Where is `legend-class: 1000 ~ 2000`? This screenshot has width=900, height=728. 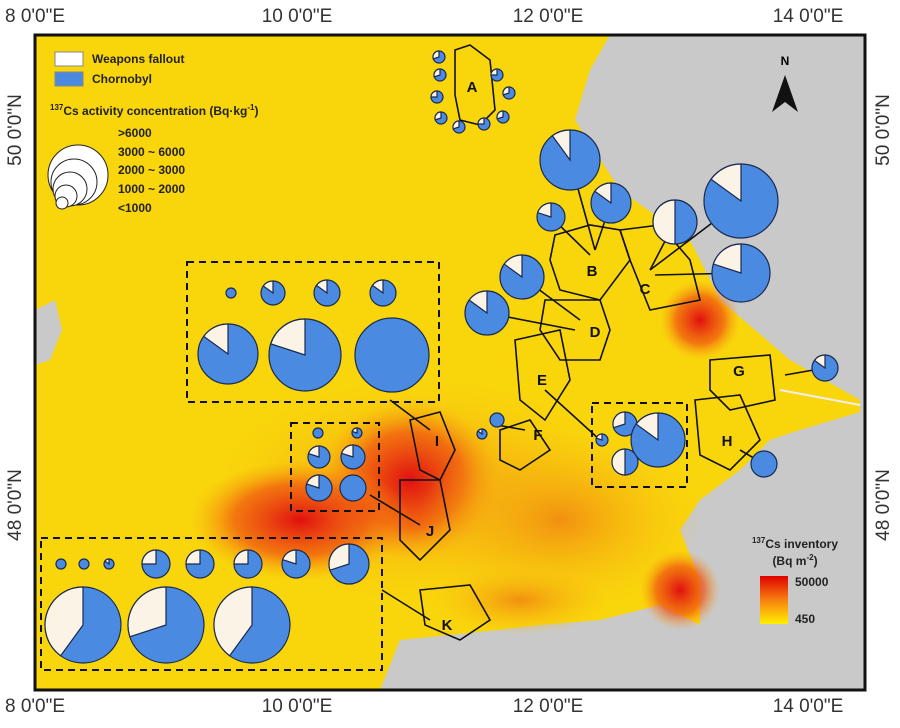 legend-class: 1000 ~ 2000 is located at coordinates (151, 189).